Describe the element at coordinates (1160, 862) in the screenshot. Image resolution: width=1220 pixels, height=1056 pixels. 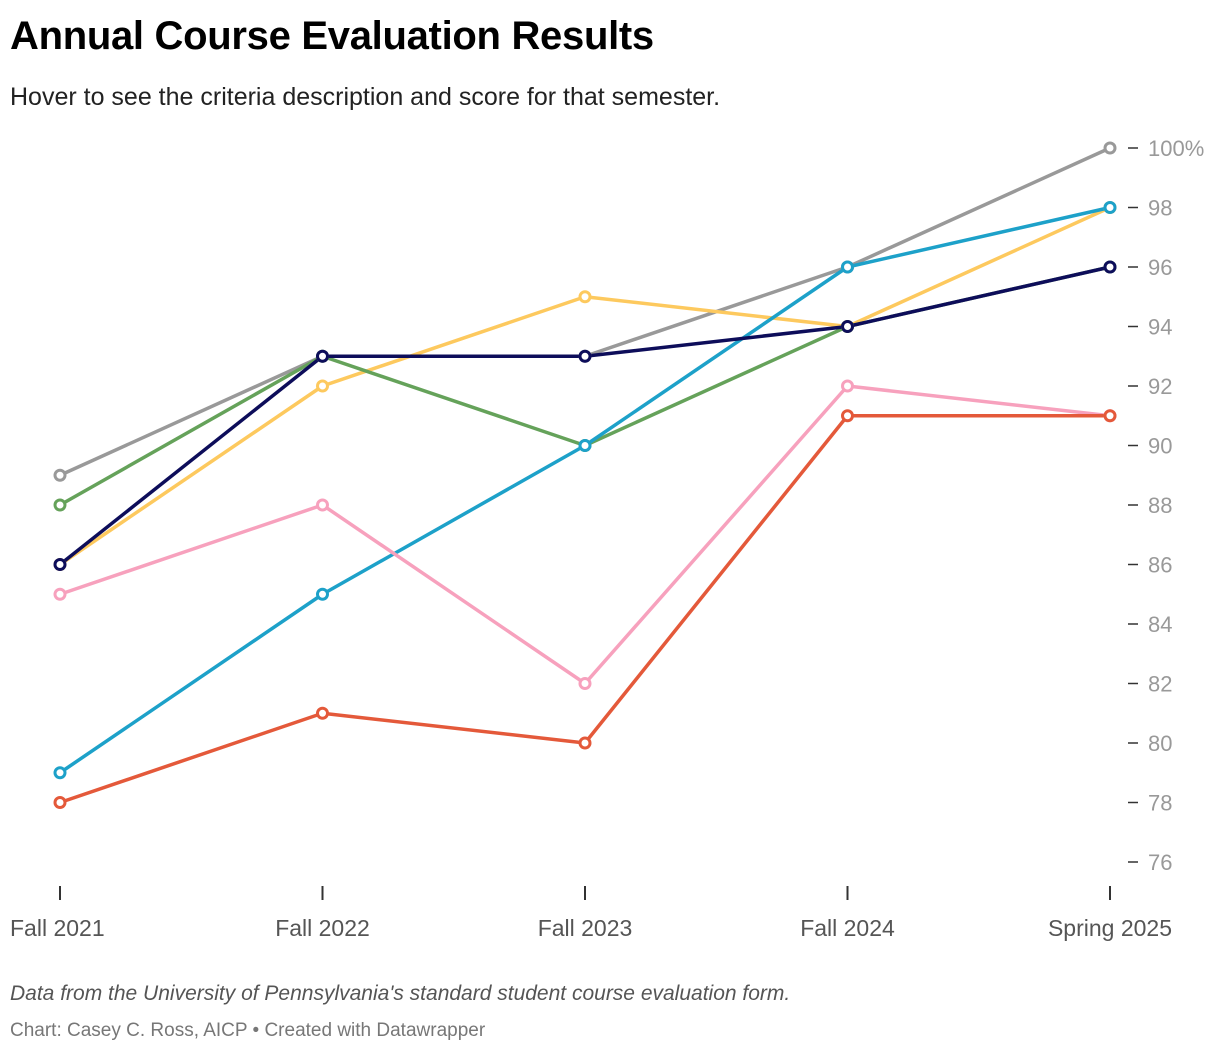
I see `y-tick-label: 76` at that location.